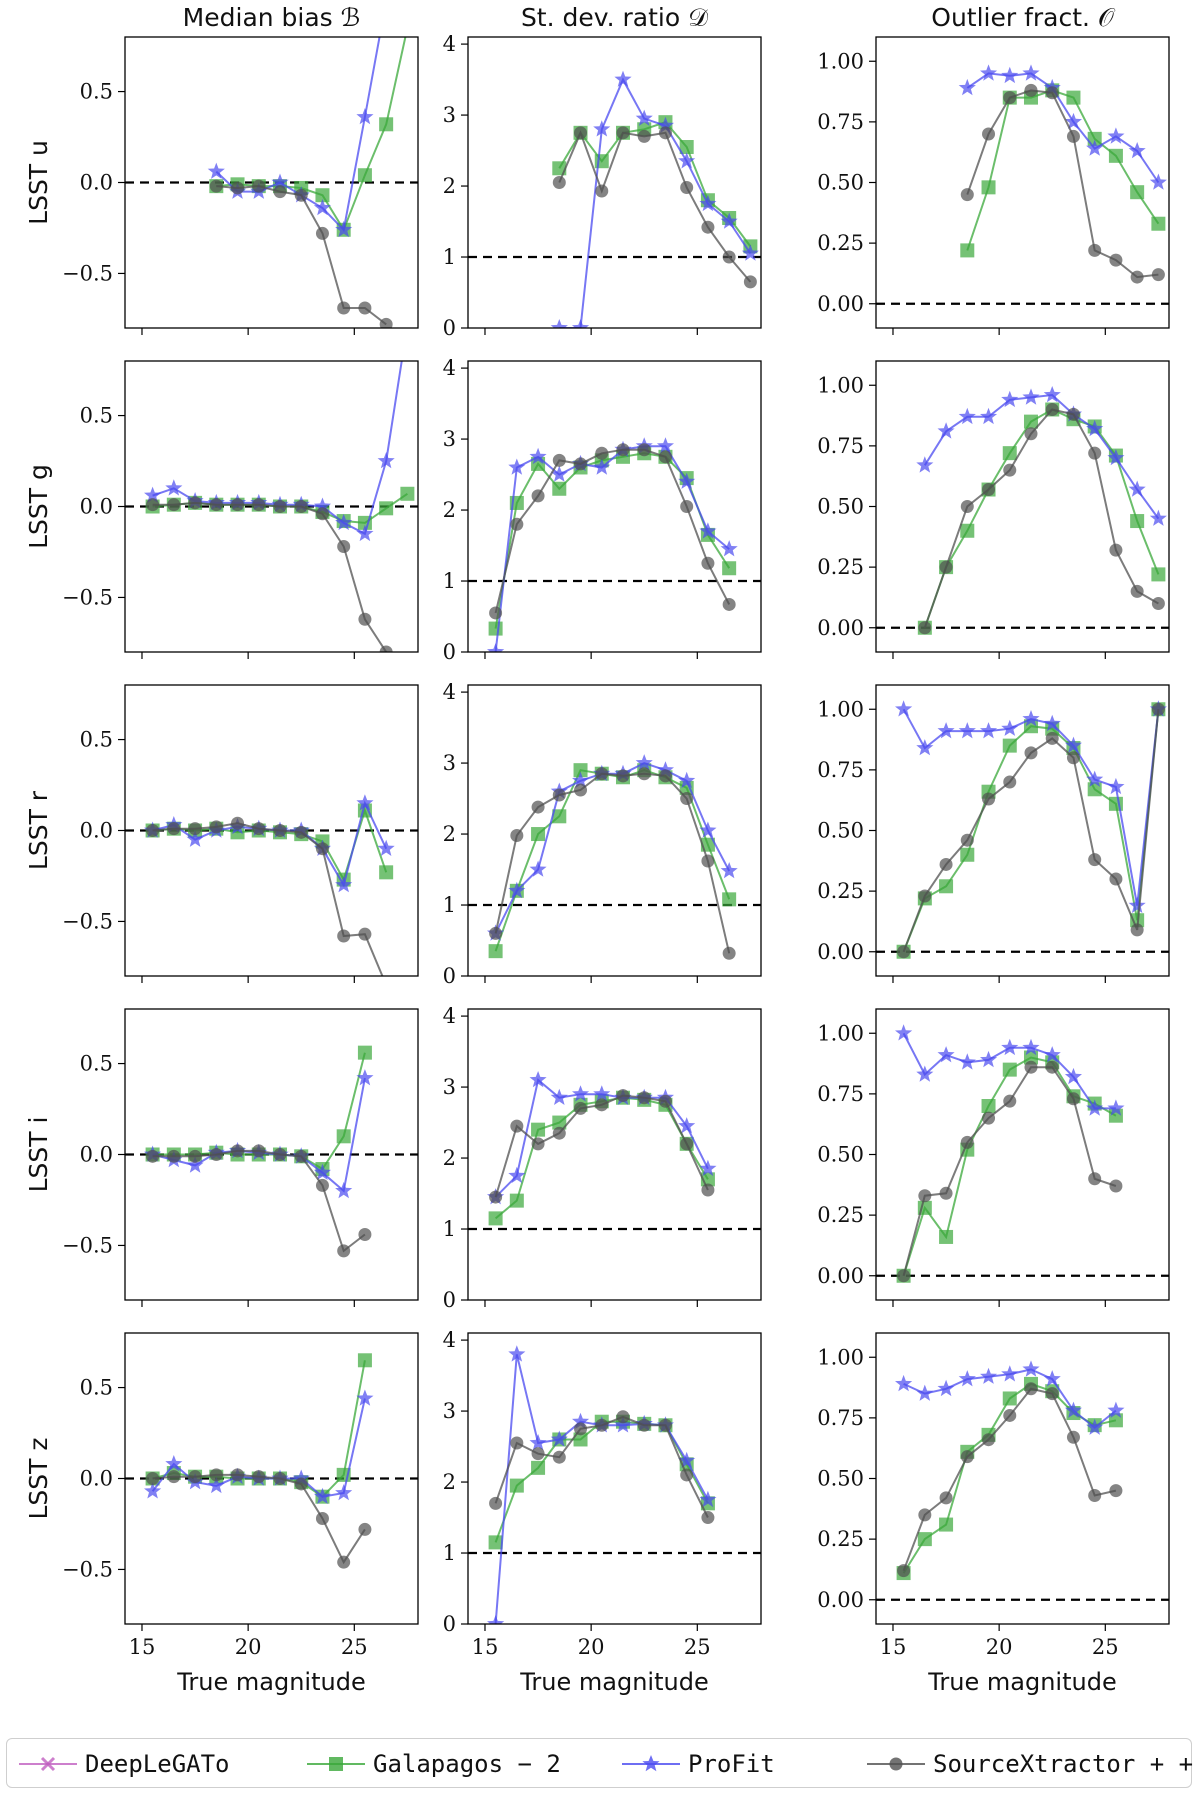 This screenshot has height=1795, width=1200. Describe the element at coordinates (240, 1495) in the screenshot. I see `panel-4-0: 15 20 25 −0.5 0.0 0.5` at that location.